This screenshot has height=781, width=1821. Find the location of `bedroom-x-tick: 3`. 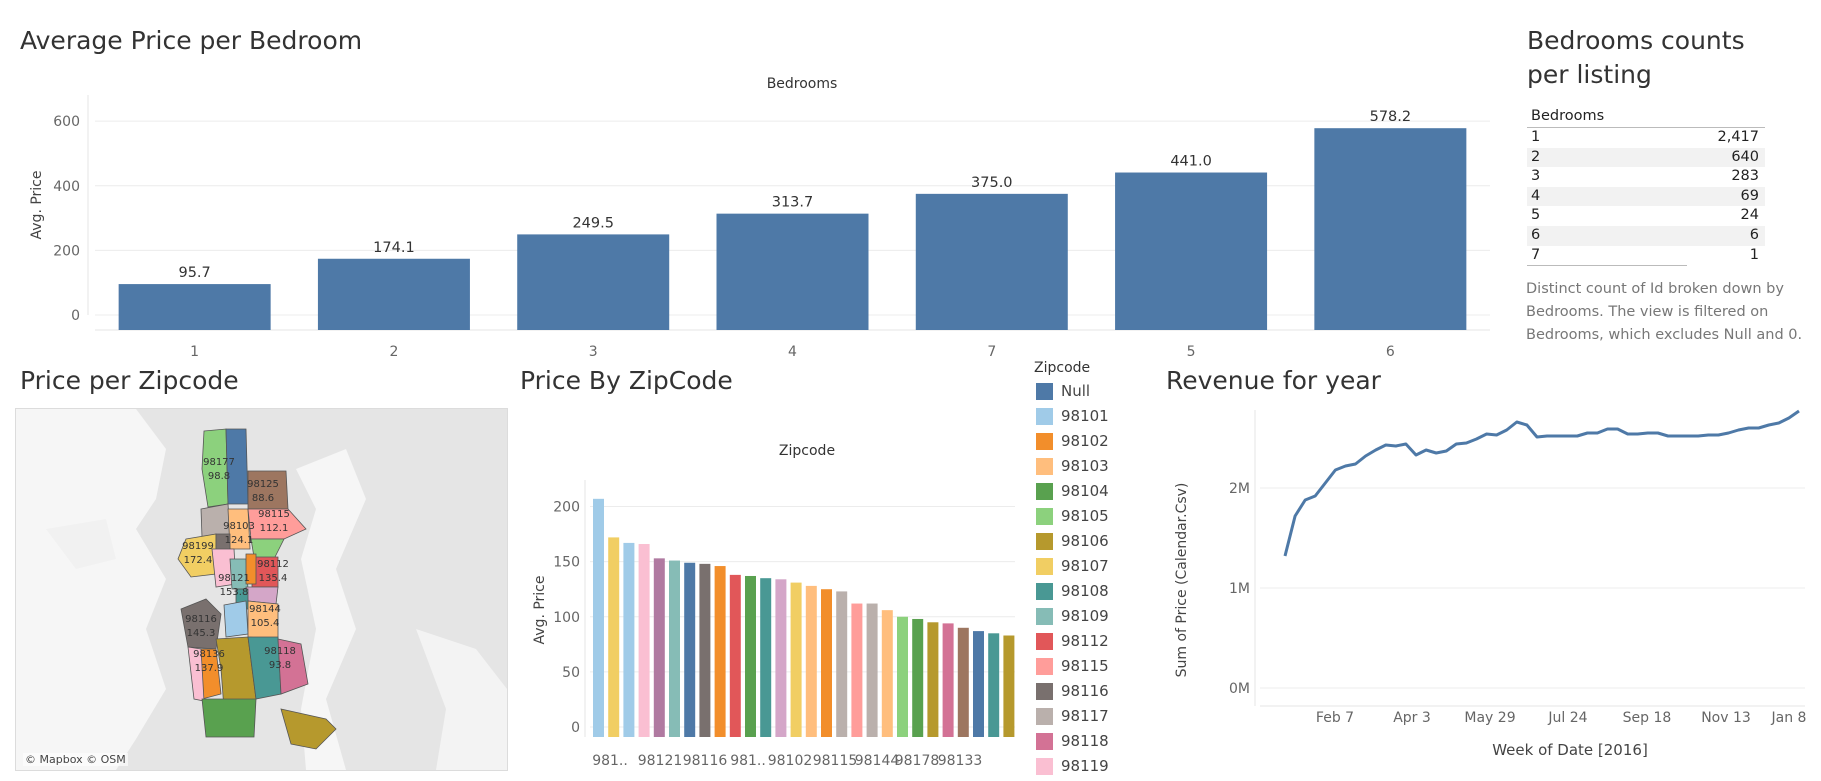

bedroom-x-tick: 3 is located at coordinates (593, 352).